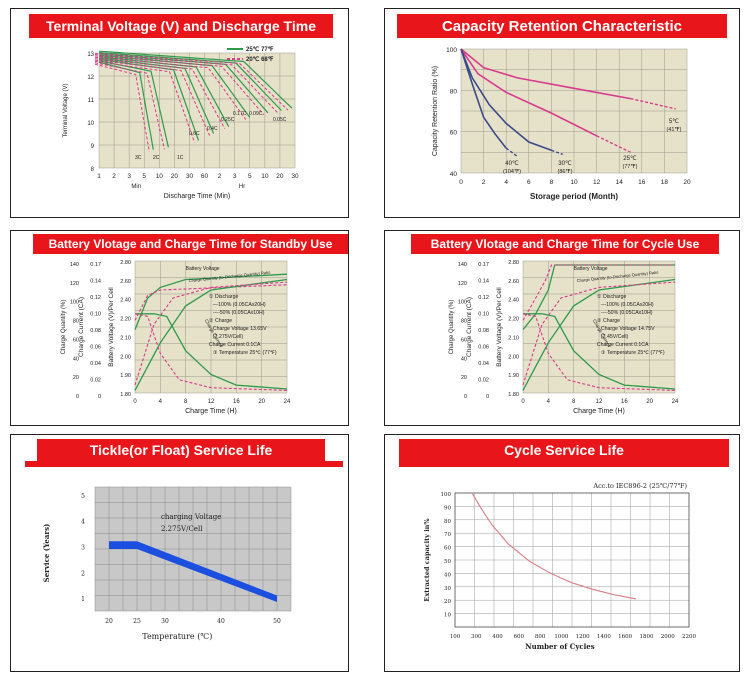  I want to click on annotation-line: 2.275V/Cell, so click(182, 529).